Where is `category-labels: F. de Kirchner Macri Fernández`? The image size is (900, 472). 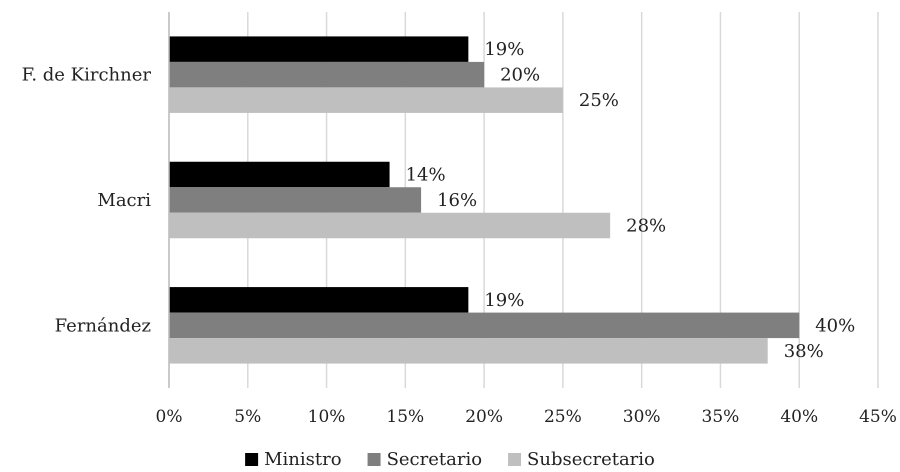
category-labels: F. de Kirchner Macri Fernández is located at coordinates (87, 201).